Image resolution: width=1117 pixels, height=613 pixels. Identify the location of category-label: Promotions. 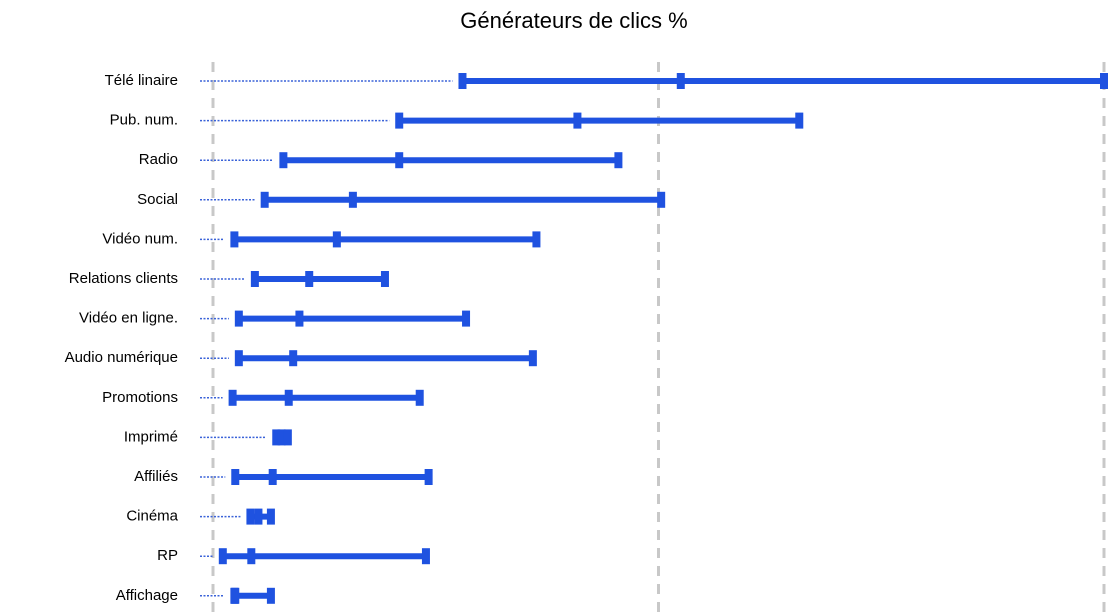
(140, 397).